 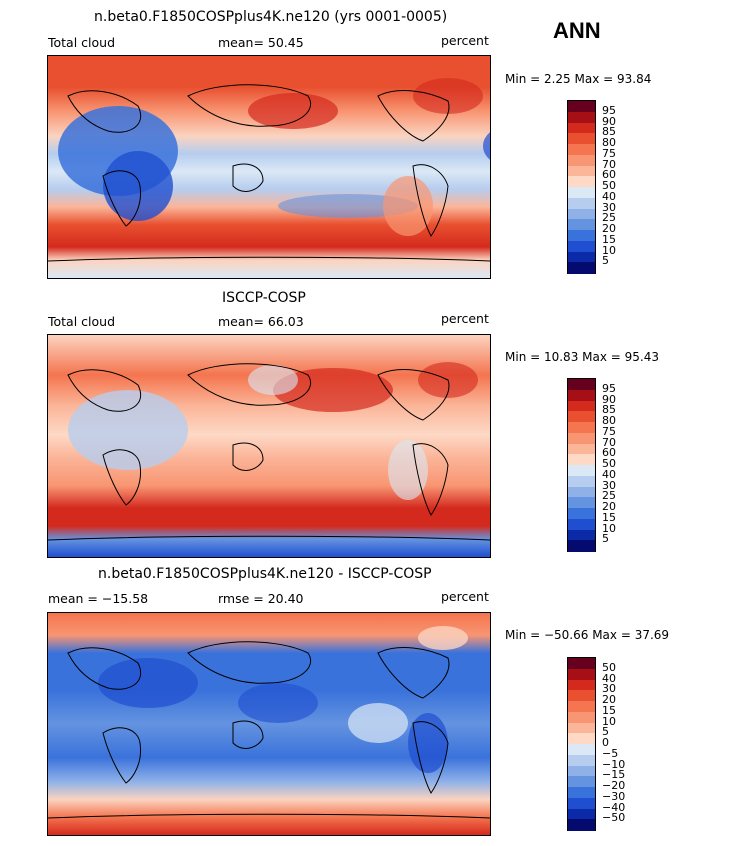 I want to click on panel-2-variable-label: Total cloud, so click(x=82, y=321).